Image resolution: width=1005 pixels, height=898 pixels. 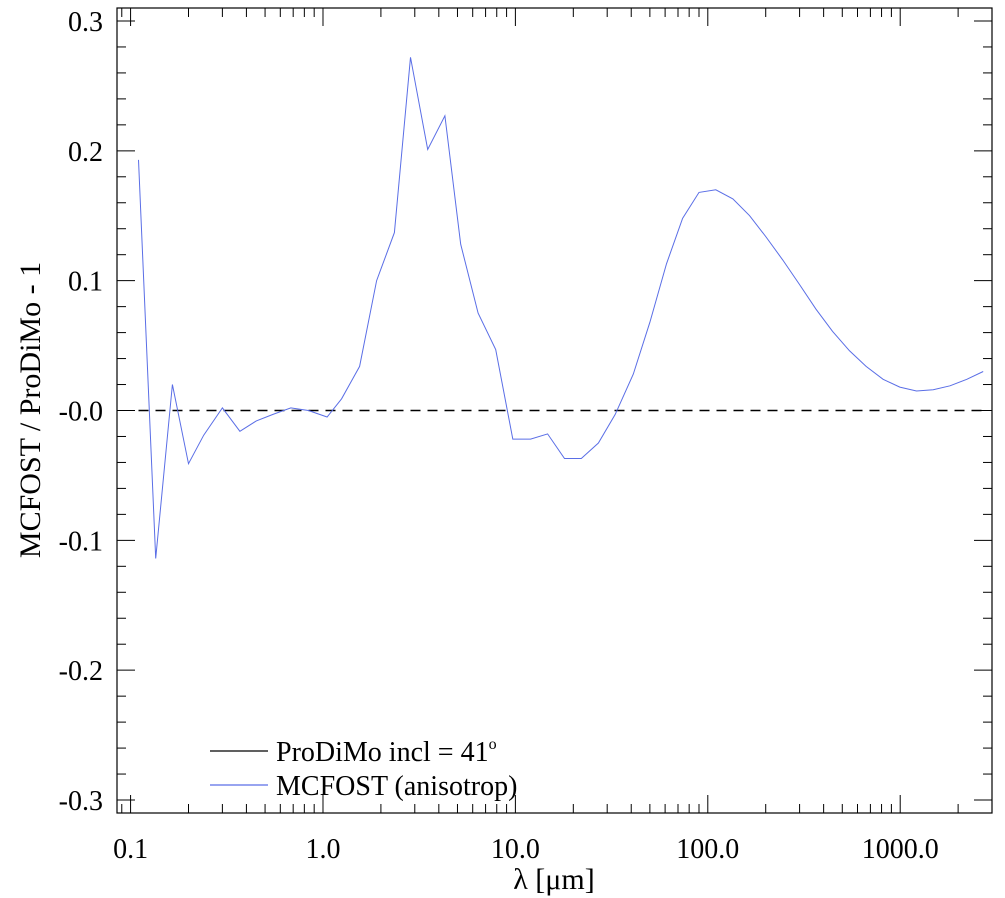 What do you see at coordinates (493, 744) in the screenshot?
I see `legend-label-prodimo-sup: o` at bounding box center [493, 744].